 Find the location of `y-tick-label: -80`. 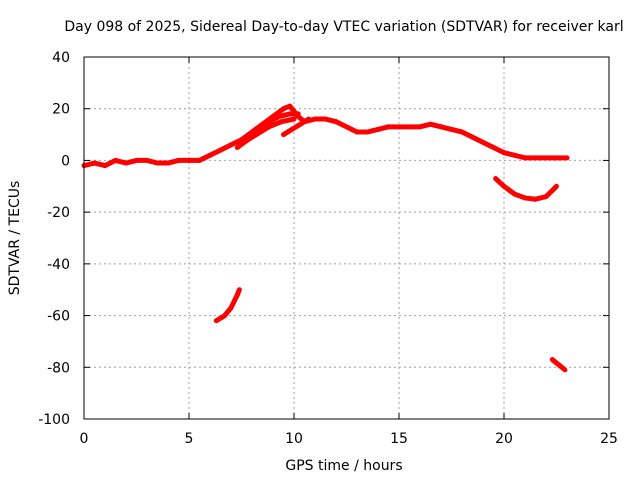

y-tick-label: -80 is located at coordinates (58, 368).